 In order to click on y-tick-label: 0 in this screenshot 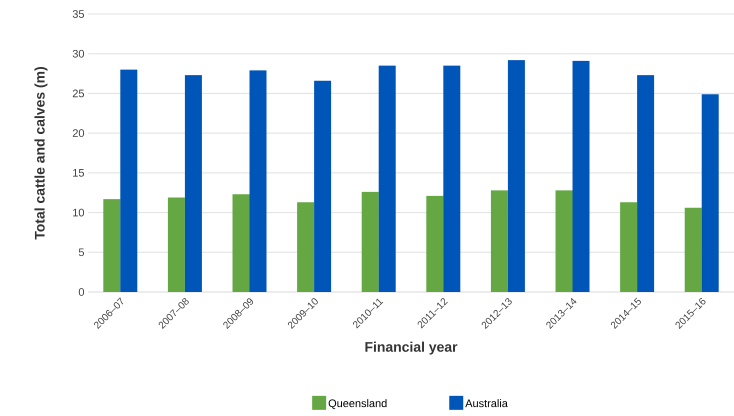, I will do `click(81, 292)`.